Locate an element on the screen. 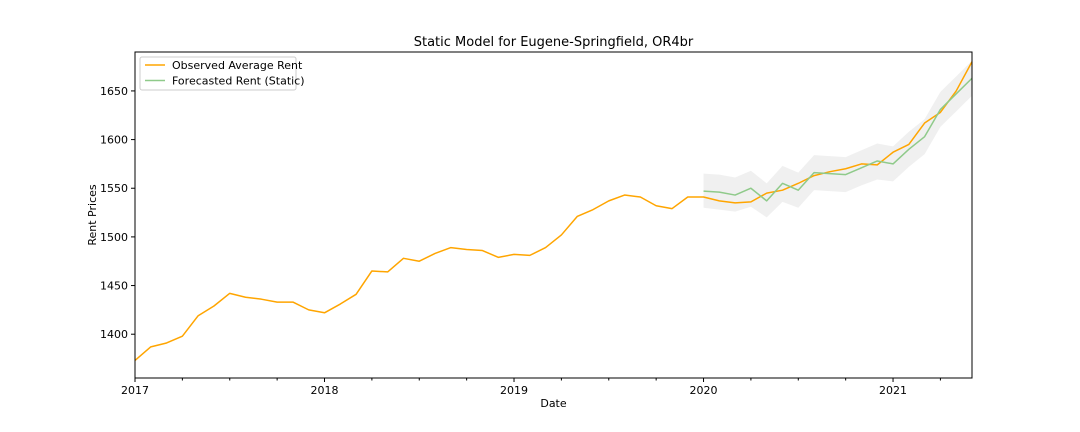  series-line-forecasted-rent is located at coordinates (838, 139).